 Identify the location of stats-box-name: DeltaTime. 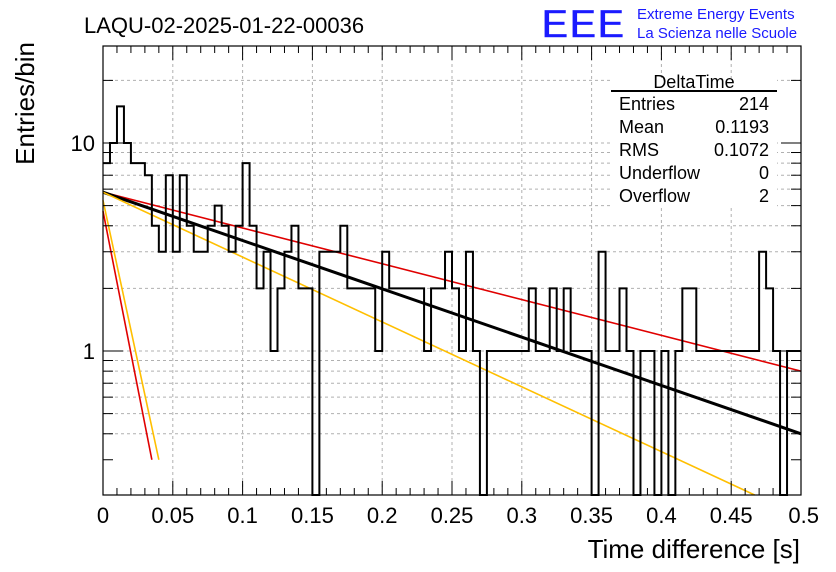
(693, 82).